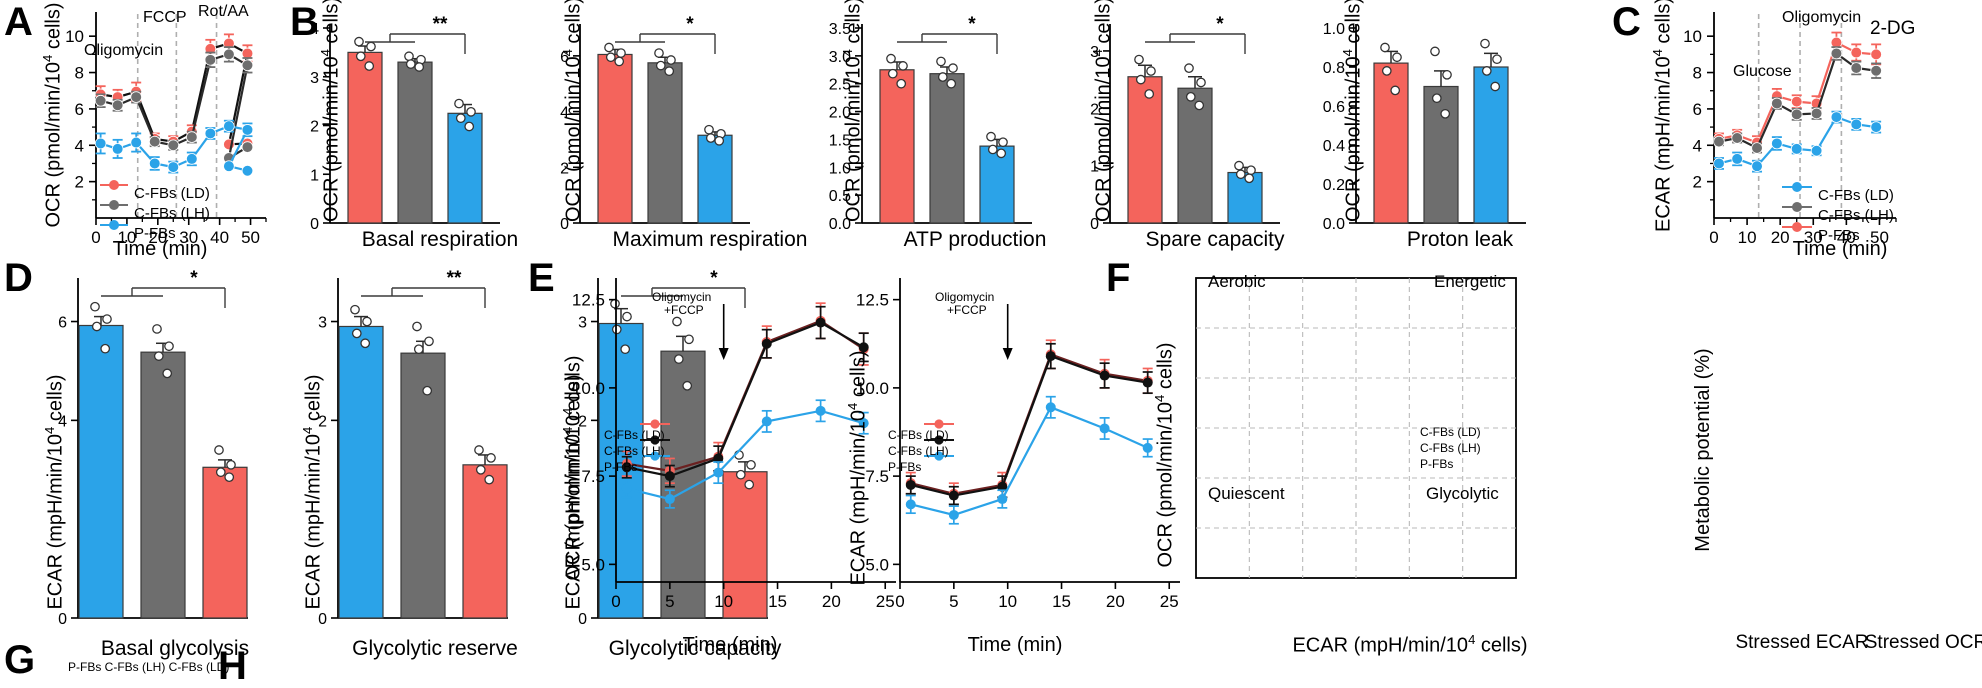  What do you see at coordinates (314, 29) in the screenshot?
I see `y-tick-label-B1: 4` at bounding box center [314, 29].